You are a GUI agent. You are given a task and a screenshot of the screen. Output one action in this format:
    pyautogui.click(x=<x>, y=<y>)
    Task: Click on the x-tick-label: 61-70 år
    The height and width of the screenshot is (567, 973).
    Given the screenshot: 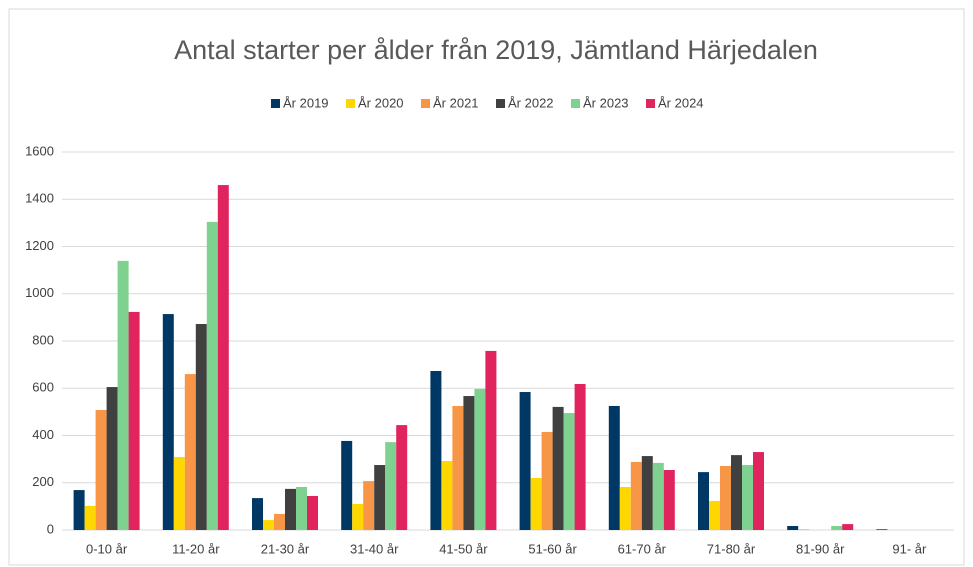 What is the action you would take?
    pyautogui.click(x=642, y=548)
    